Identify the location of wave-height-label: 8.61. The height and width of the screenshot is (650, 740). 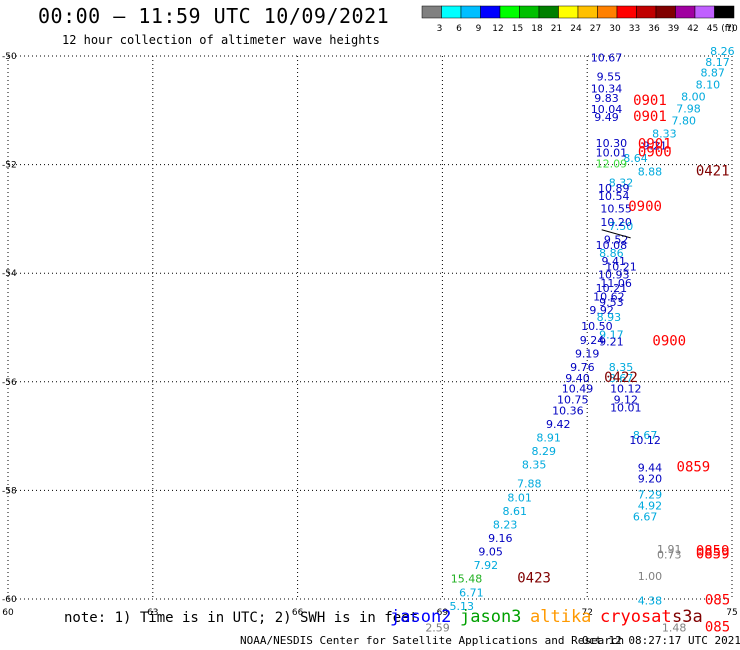
(515, 511).